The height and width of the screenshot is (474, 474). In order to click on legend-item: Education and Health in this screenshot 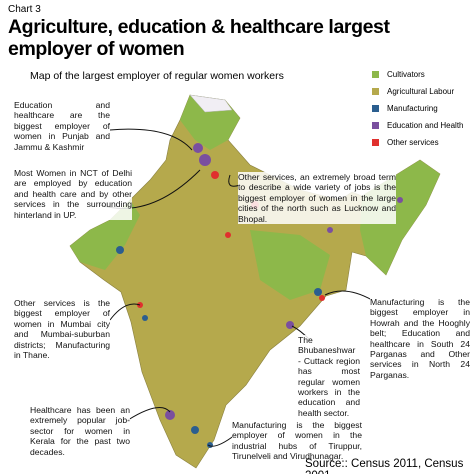, I will do `click(418, 125)`.